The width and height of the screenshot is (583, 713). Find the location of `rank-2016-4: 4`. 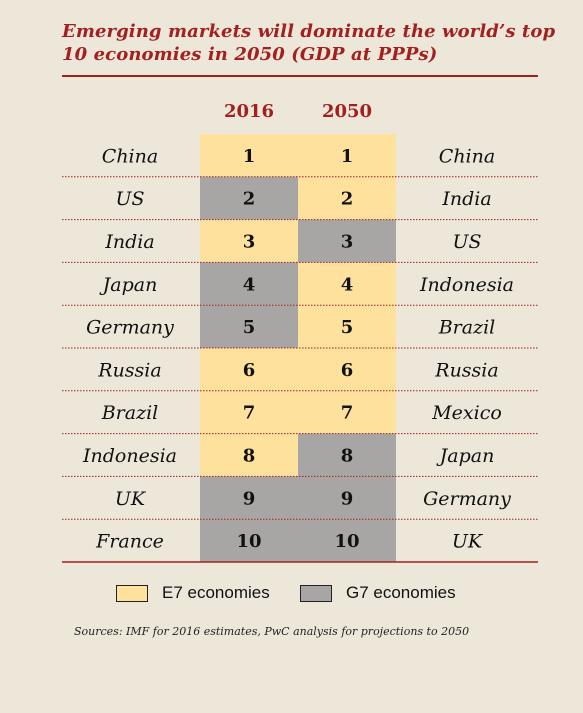

rank-2016-4: 4 is located at coordinates (249, 284).